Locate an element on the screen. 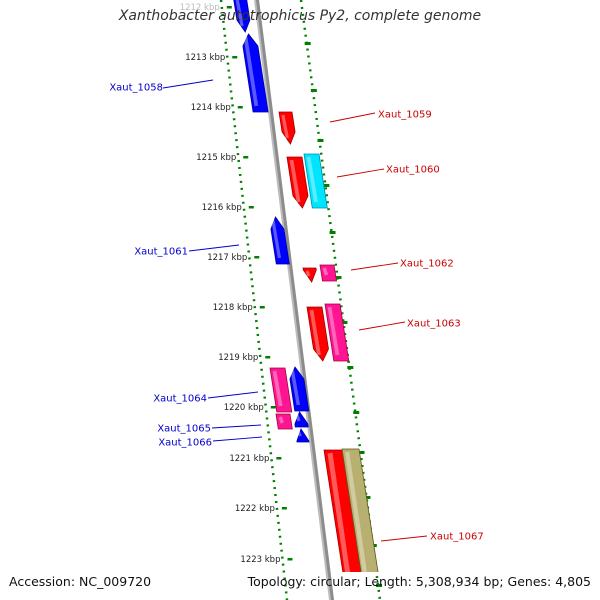 This screenshot has width=600, height=600. inner-tick-rail is located at coordinates (254, 300).